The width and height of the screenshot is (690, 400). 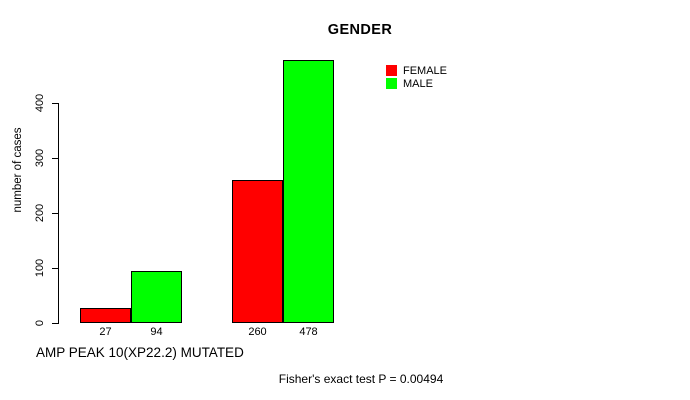 What do you see at coordinates (361, 379) in the screenshot?
I see `stats-annotation: Fisher's exact test P = 0.00494` at bounding box center [361, 379].